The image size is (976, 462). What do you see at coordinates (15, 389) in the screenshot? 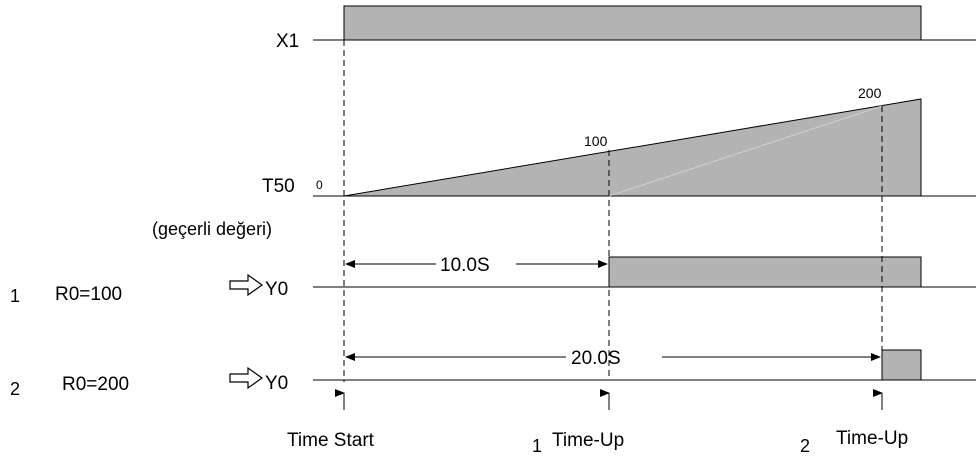
I see `case2-number: 2` at bounding box center [15, 389].